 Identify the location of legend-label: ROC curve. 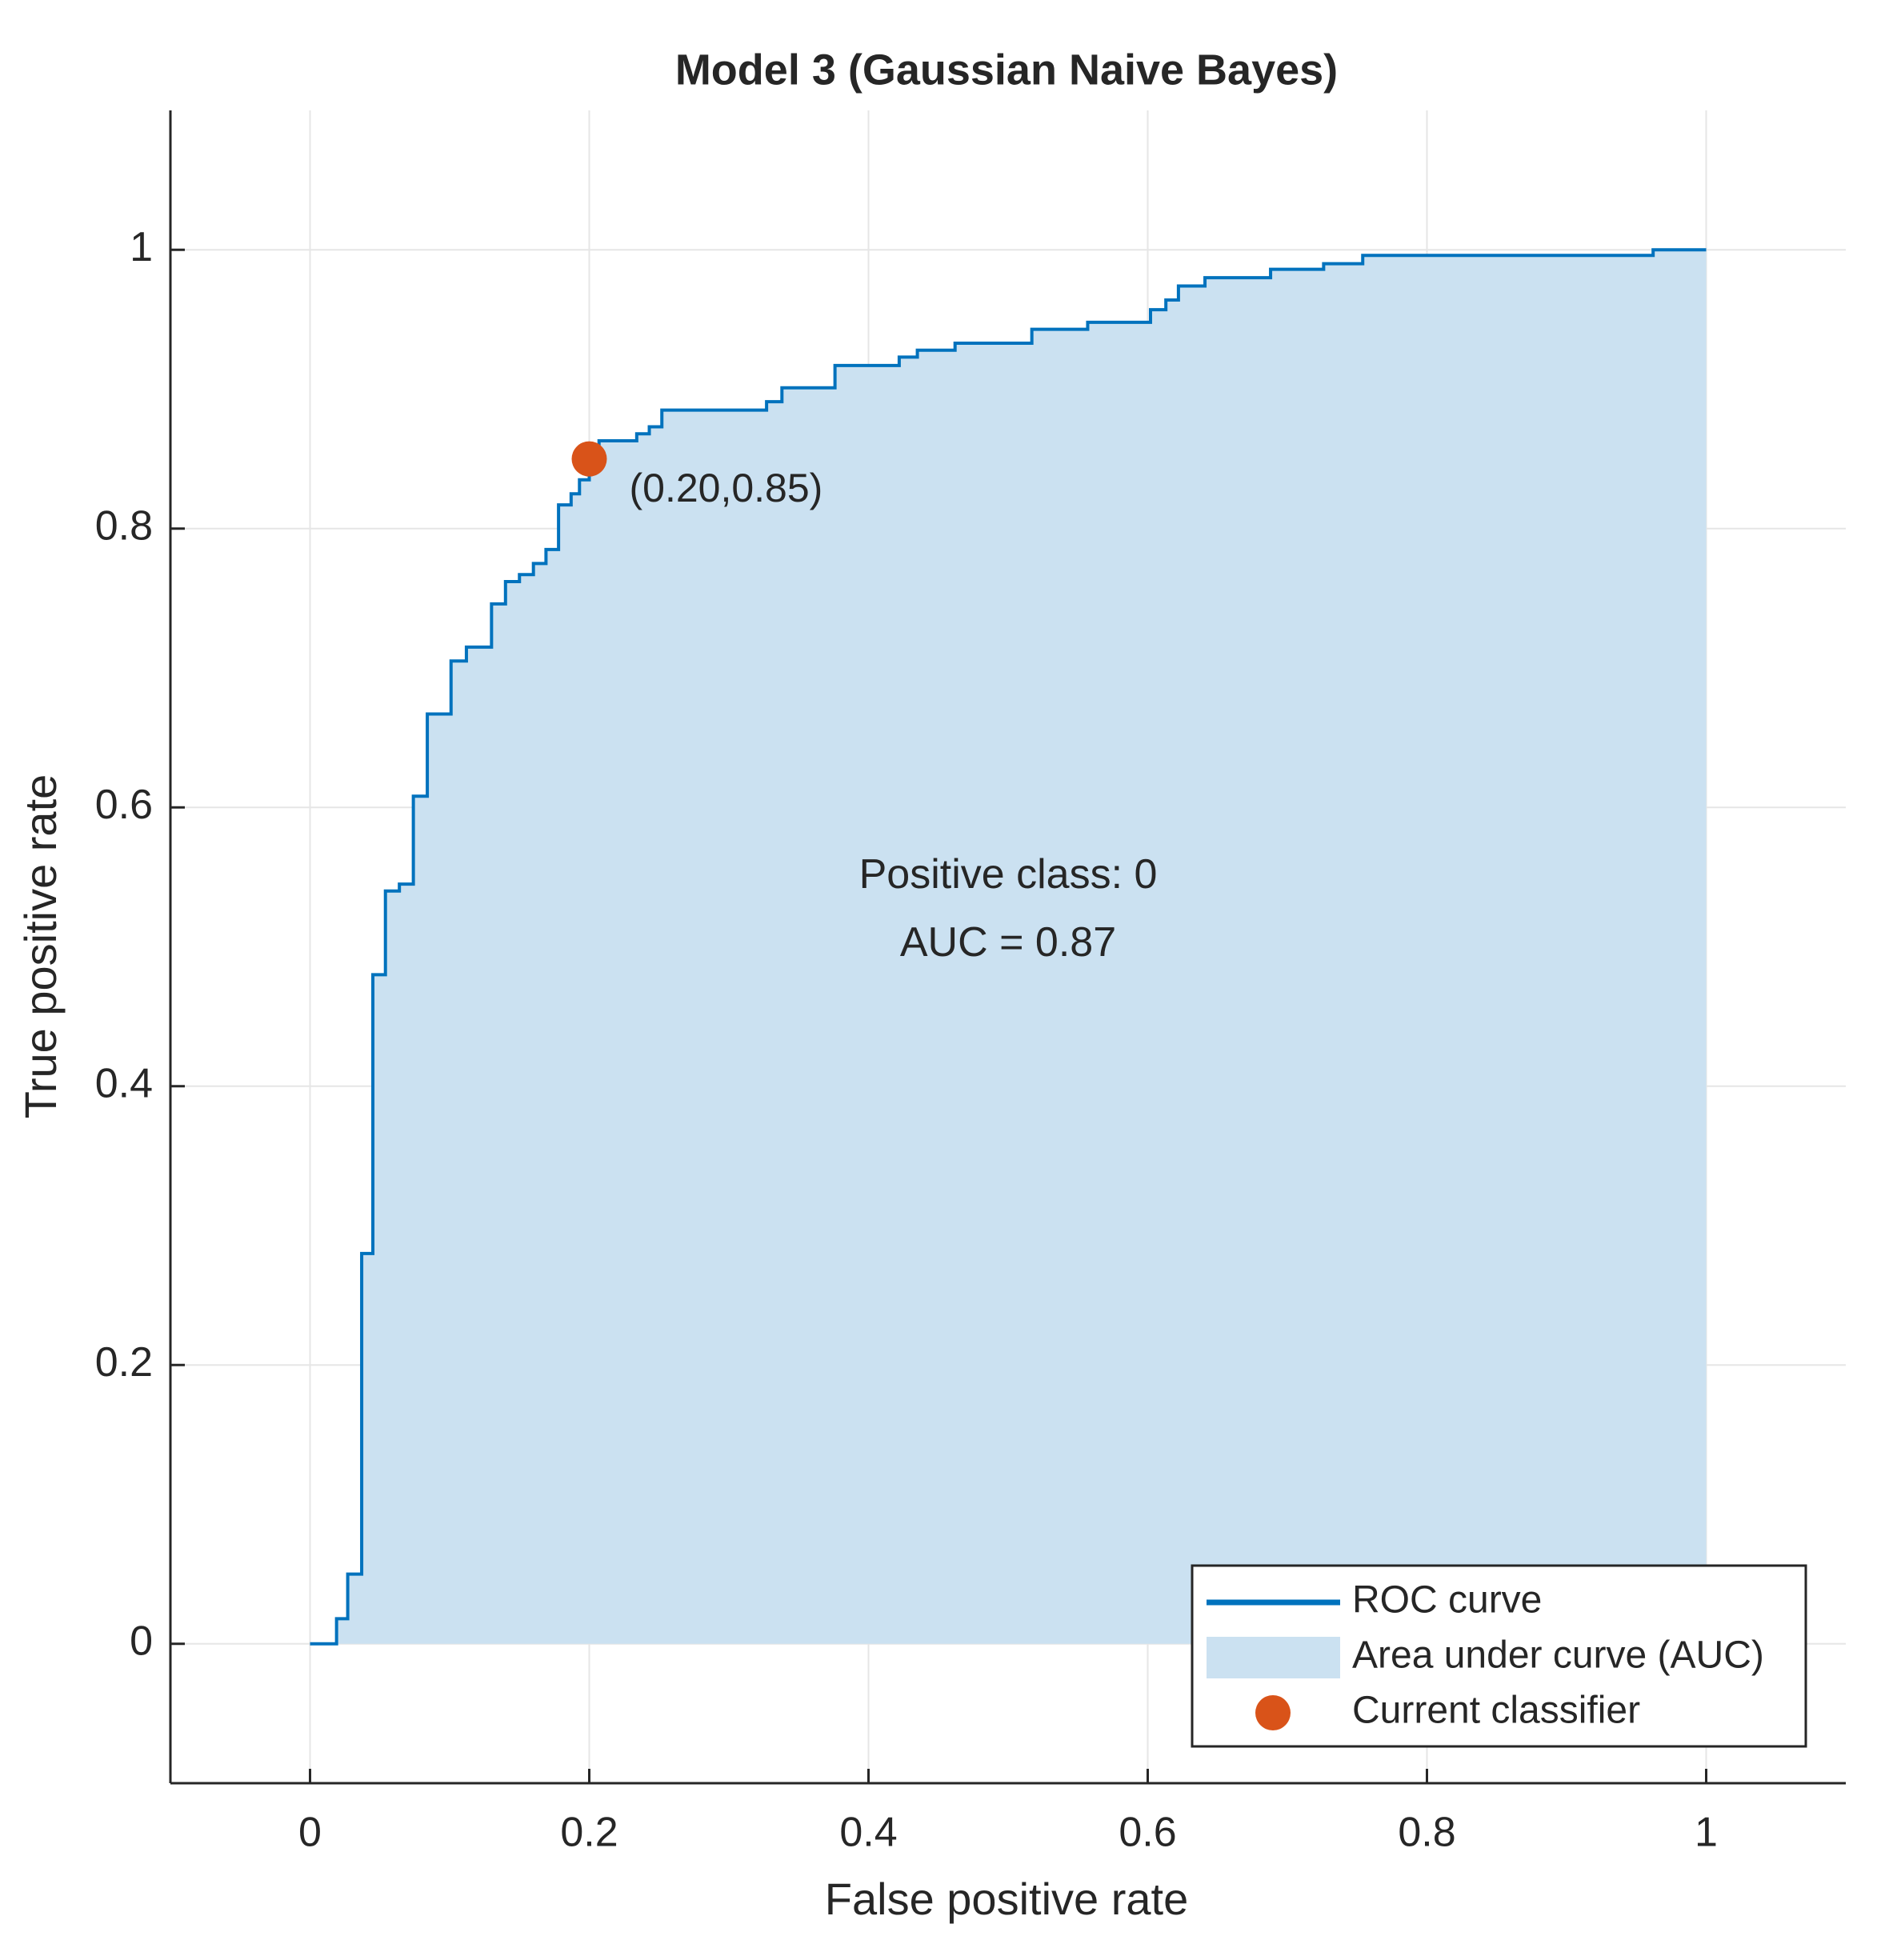
(1447, 1600).